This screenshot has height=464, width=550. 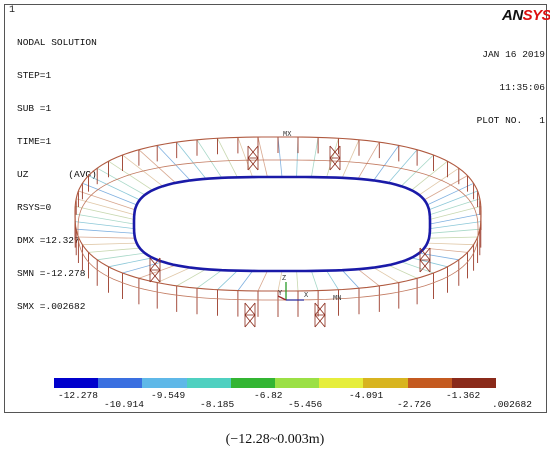 I want to click on plot-time: 11:35:06, so click(x=522, y=87).